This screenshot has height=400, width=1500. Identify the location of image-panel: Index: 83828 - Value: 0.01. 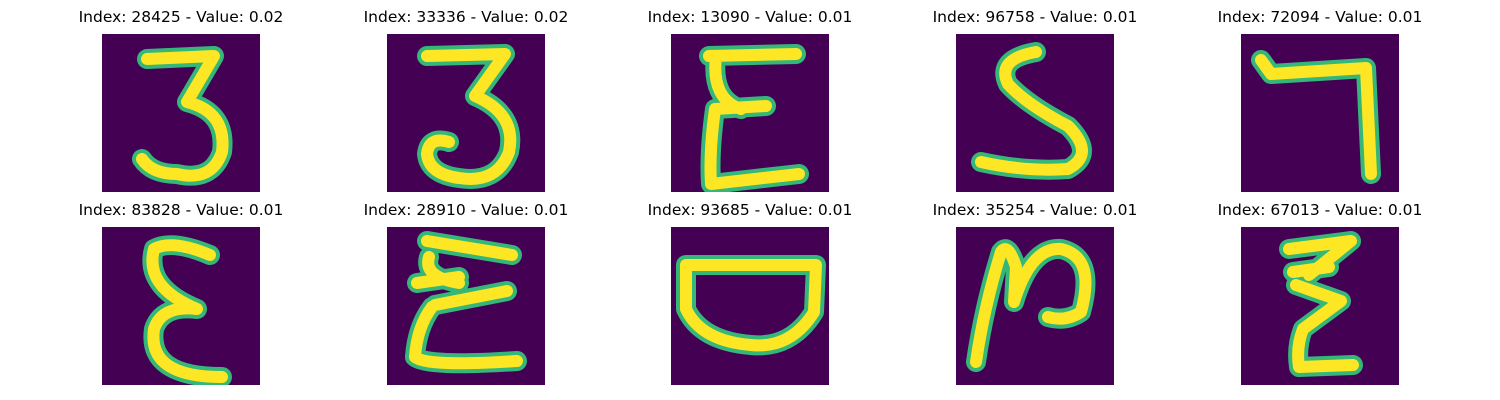
(181, 292).